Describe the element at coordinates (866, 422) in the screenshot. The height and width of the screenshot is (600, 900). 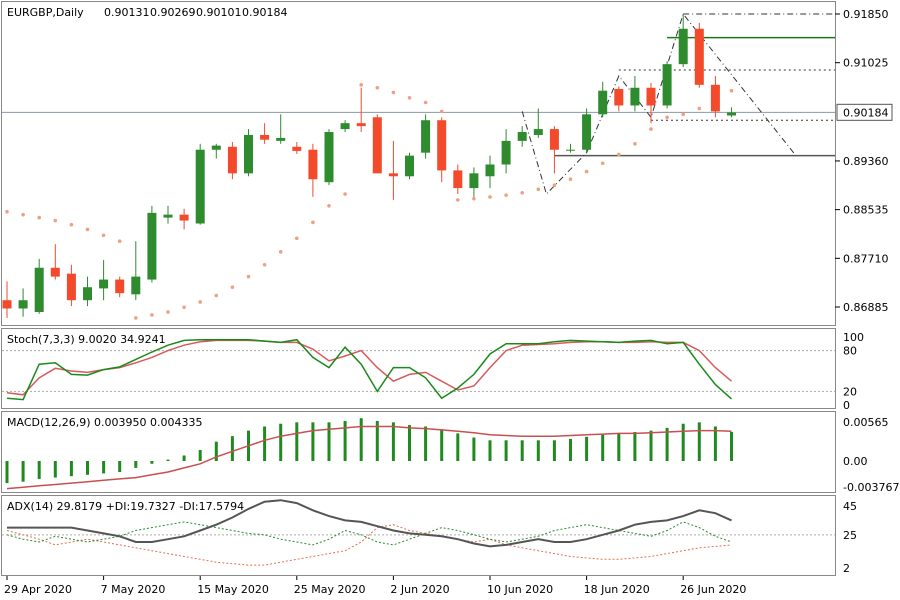
I see `macd-axis-label: 0.00565` at that location.